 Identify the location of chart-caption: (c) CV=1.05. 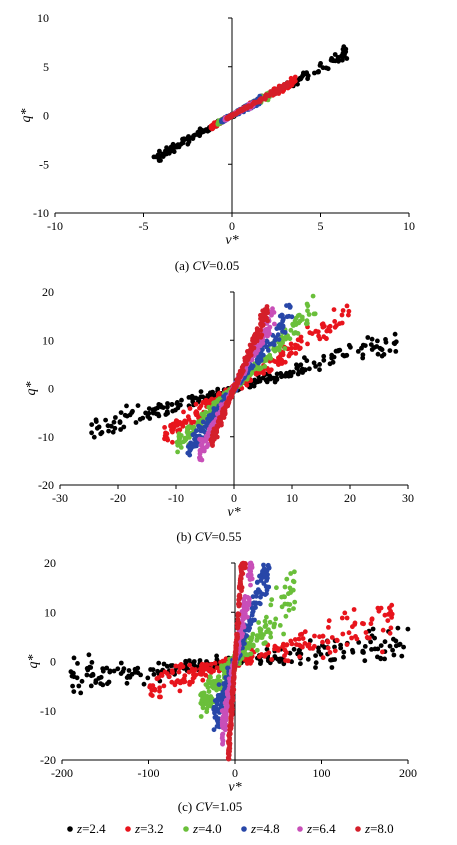
(210, 806).